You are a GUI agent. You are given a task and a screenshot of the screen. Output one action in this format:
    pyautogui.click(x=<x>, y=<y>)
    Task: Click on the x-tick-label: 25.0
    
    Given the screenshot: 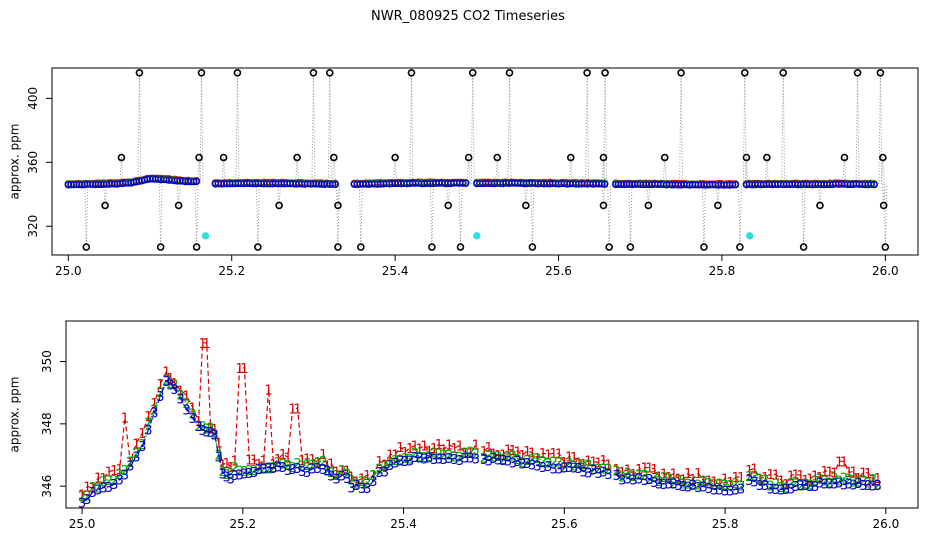 What is the action you would take?
    pyautogui.click(x=68, y=271)
    